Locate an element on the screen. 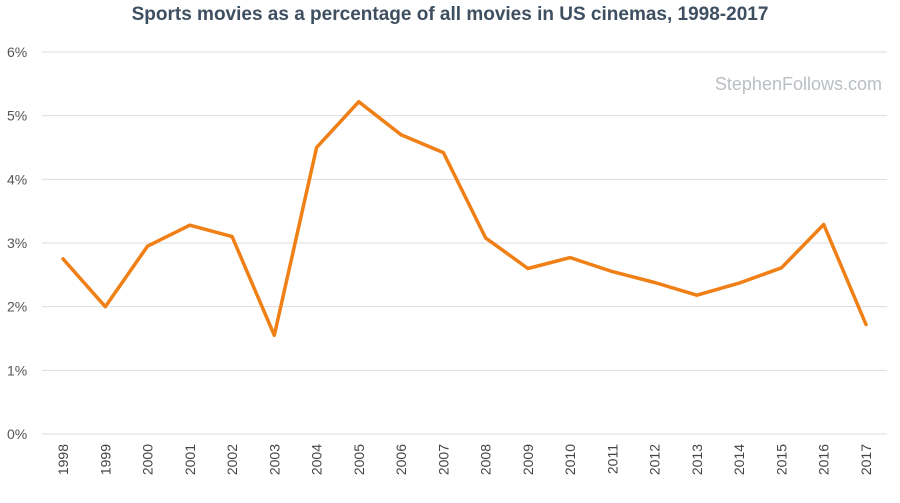  x-tick-label: 2009 is located at coordinates (528, 459).